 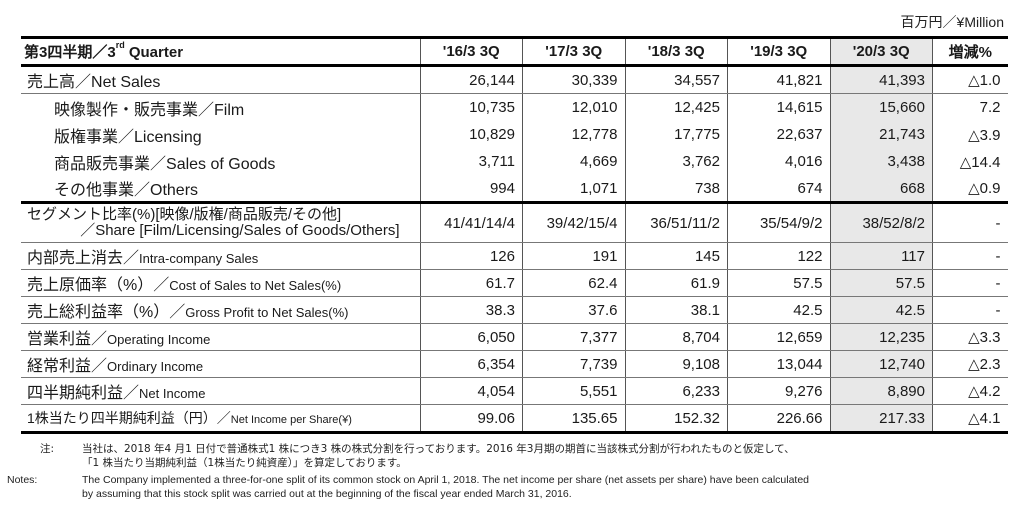 What do you see at coordinates (881, 161) in the screenshot?
I see `cell: 3,438` at bounding box center [881, 161].